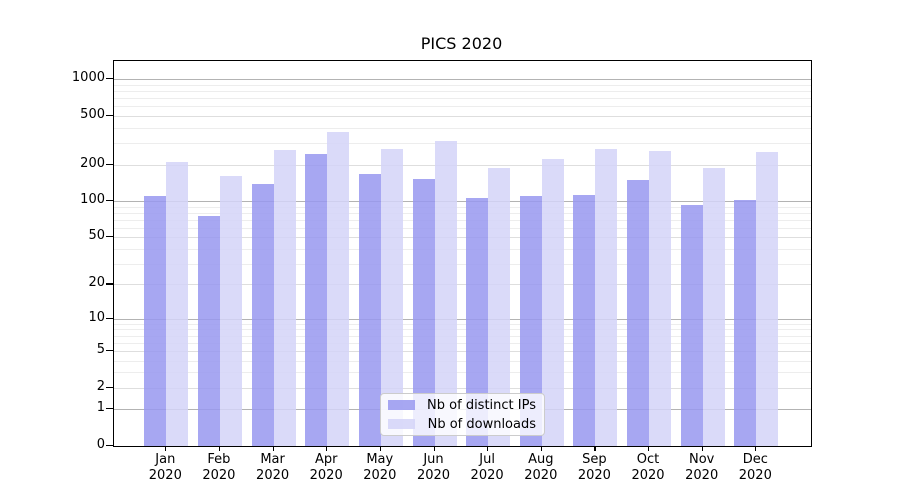 Image resolution: width=900 pixels, height=500 pixels. I want to click on bar-distinct-ips-may, so click(369, 310).